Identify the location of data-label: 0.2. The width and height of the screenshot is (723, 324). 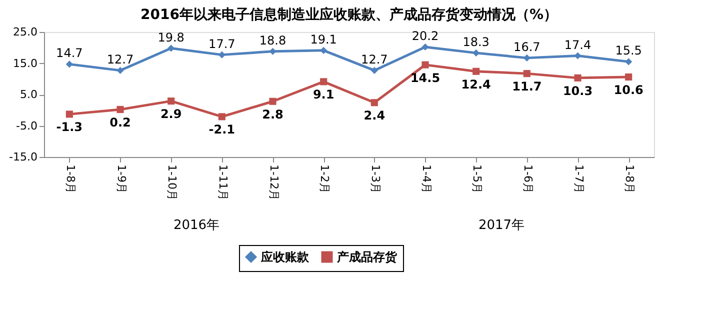
(120, 123).